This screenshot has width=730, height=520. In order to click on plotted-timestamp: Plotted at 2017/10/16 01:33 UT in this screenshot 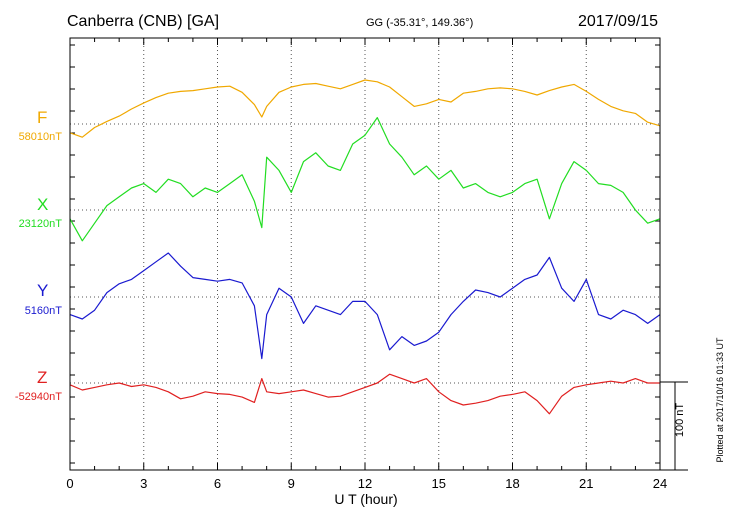, I will do `click(720, 400)`.